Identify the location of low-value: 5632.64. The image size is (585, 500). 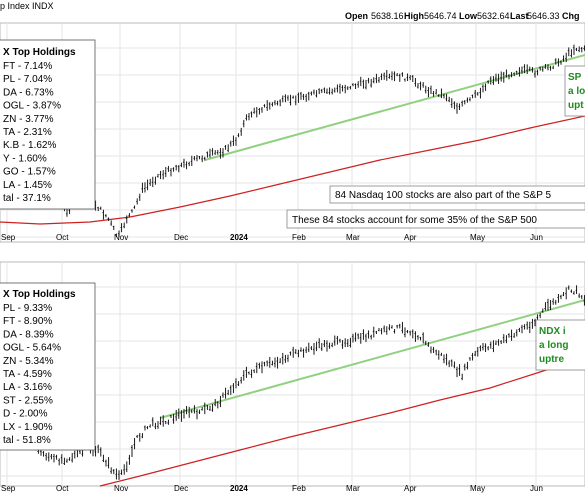
(493, 16).